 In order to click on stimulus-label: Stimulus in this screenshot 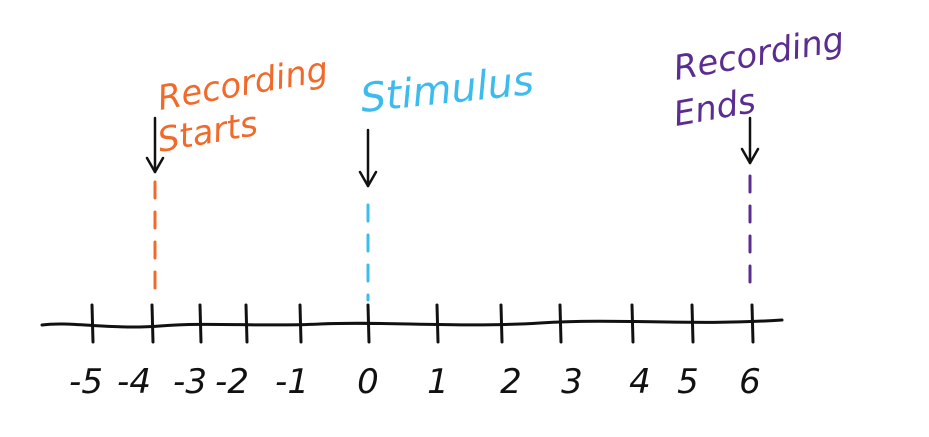, I will do `click(447, 90)`.